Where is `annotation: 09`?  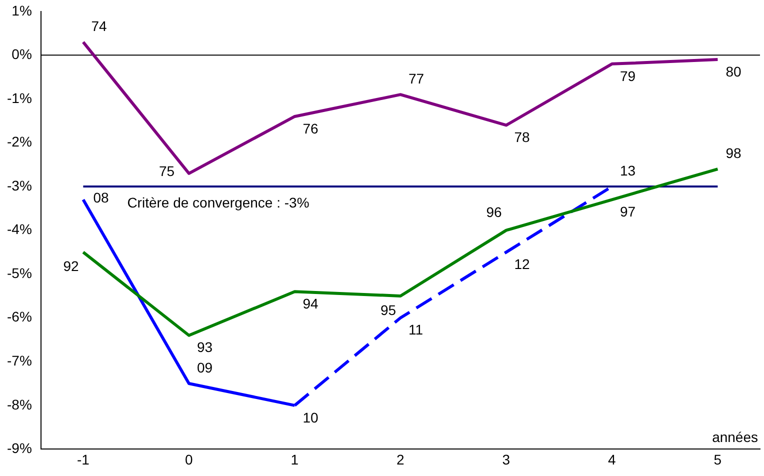 annotation: 09 is located at coordinates (204, 367).